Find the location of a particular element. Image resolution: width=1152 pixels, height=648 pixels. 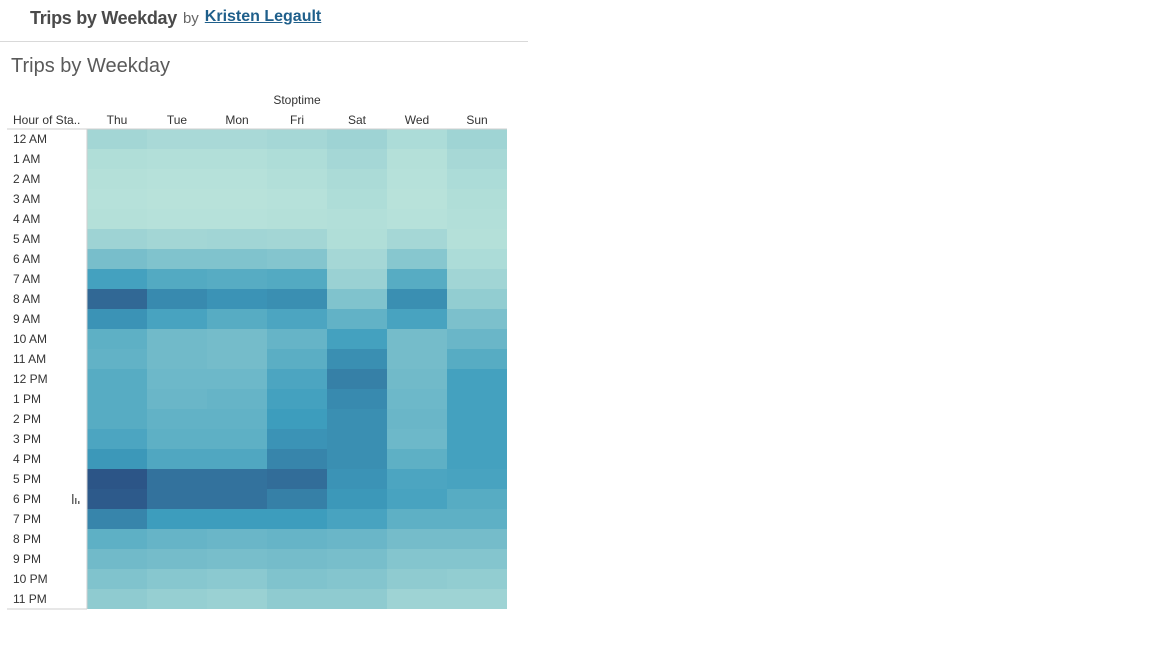

heatmap-cell-7-pm-wed is located at coordinates (417, 519).